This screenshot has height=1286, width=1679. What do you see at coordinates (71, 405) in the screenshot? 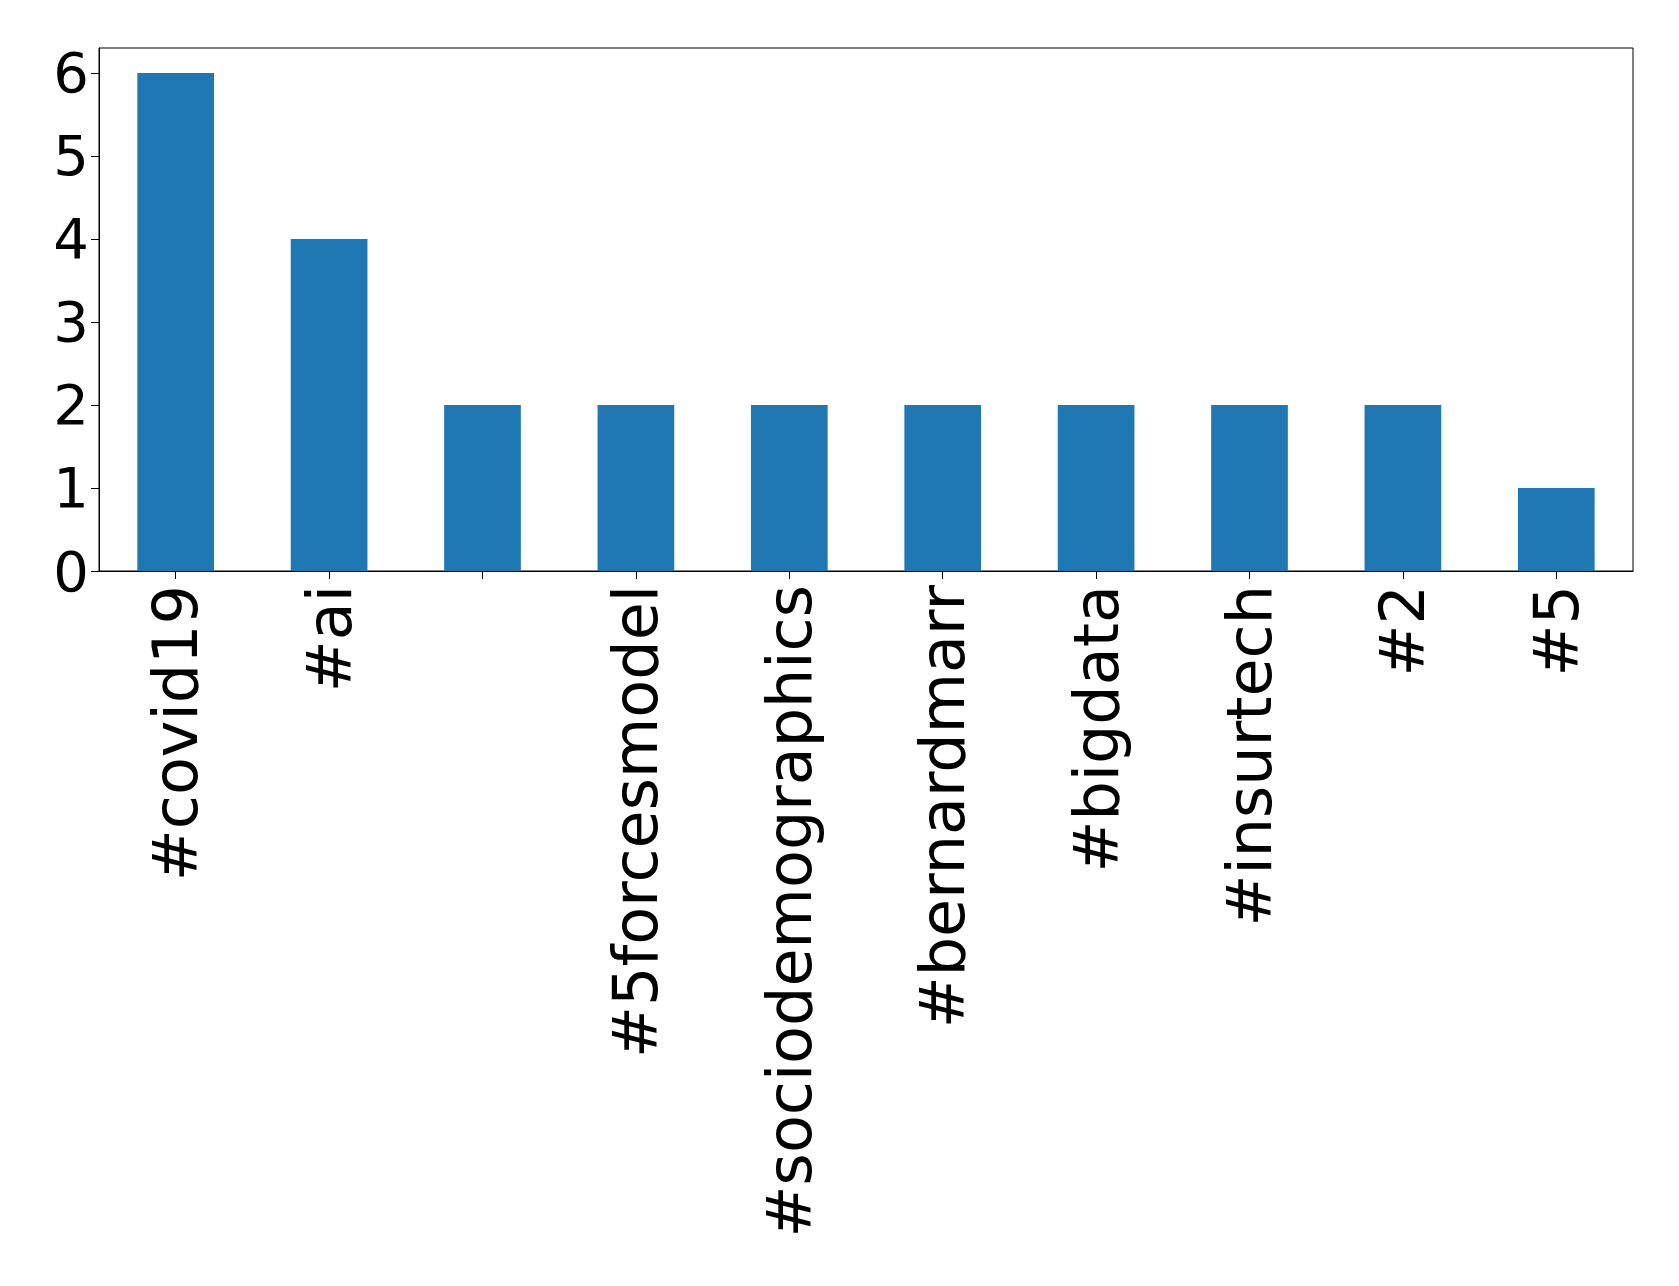
I see `y-tick-label: 2` at bounding box center [71, 405].